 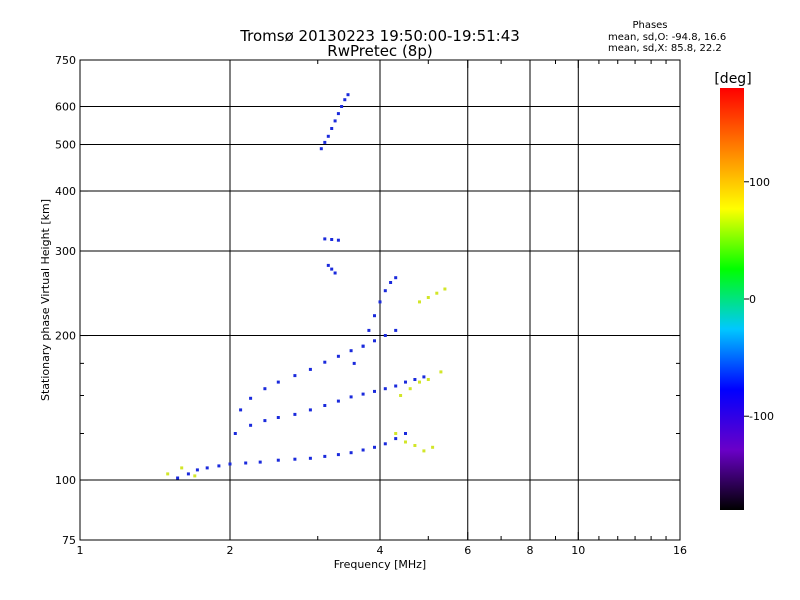 What do you see at coordinates (530, 550) in the screenshot?
I see `x-tick-label: 8` at bounding box center [530, 550].